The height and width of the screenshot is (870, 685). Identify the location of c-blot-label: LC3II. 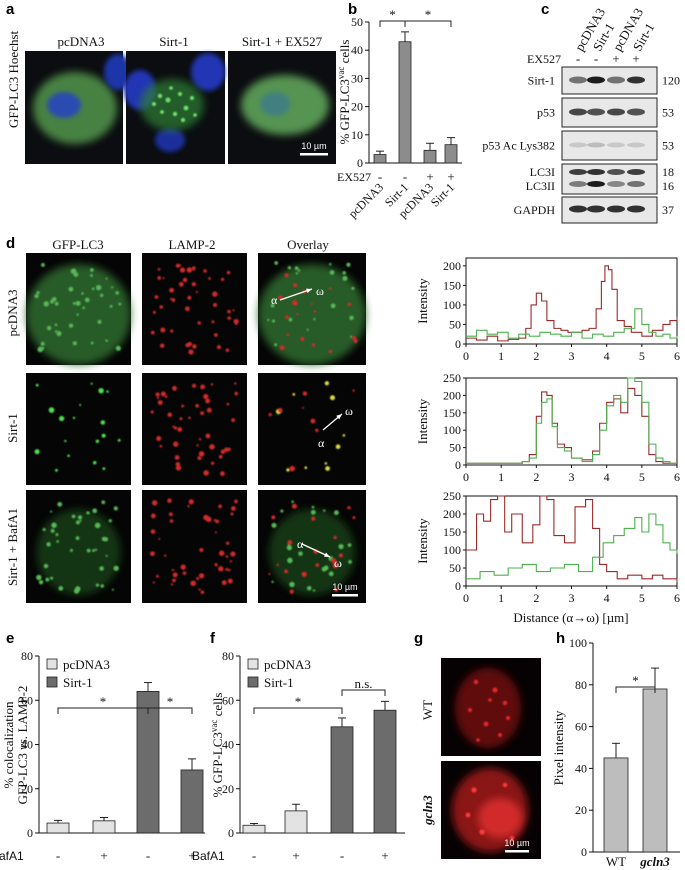
(540, 186).